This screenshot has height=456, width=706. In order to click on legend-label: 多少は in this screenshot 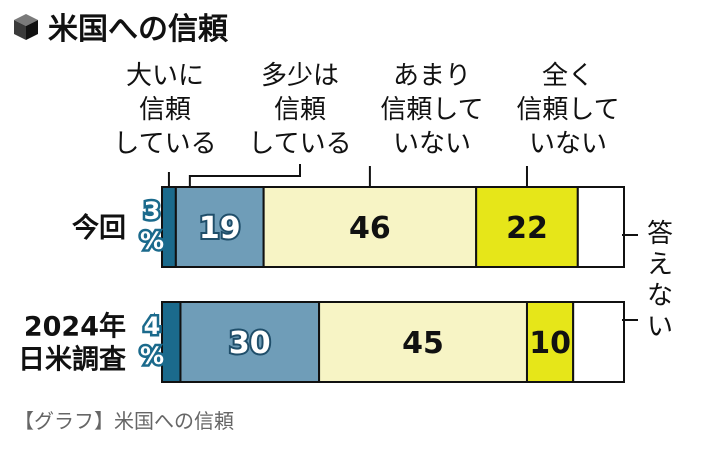, I will do `click(300, 76)`.